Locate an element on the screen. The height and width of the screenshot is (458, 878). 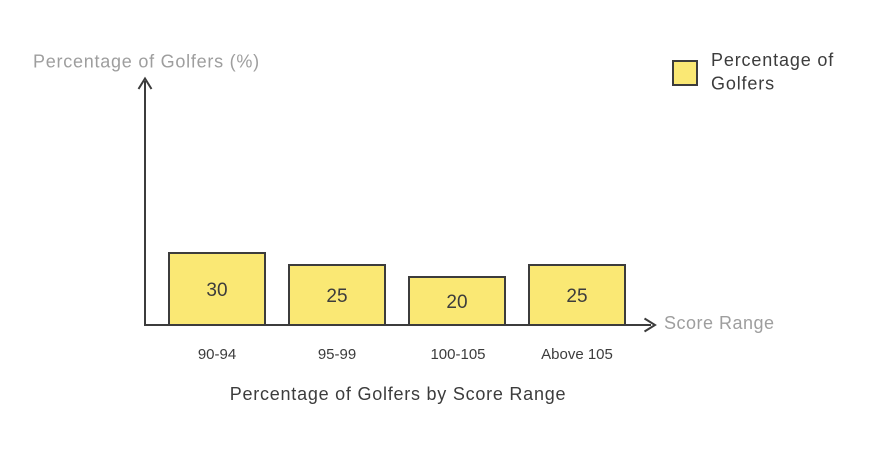
svg-text: 90-94 is located at coordinates (217, 354).